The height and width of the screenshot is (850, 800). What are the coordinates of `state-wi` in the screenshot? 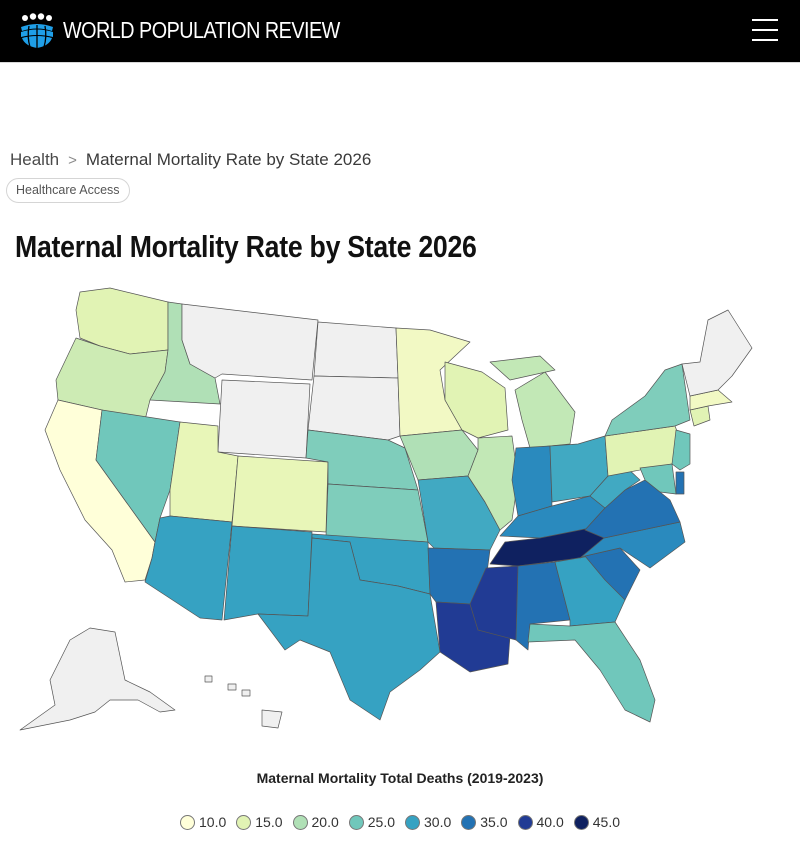 It's located at (476, 400).